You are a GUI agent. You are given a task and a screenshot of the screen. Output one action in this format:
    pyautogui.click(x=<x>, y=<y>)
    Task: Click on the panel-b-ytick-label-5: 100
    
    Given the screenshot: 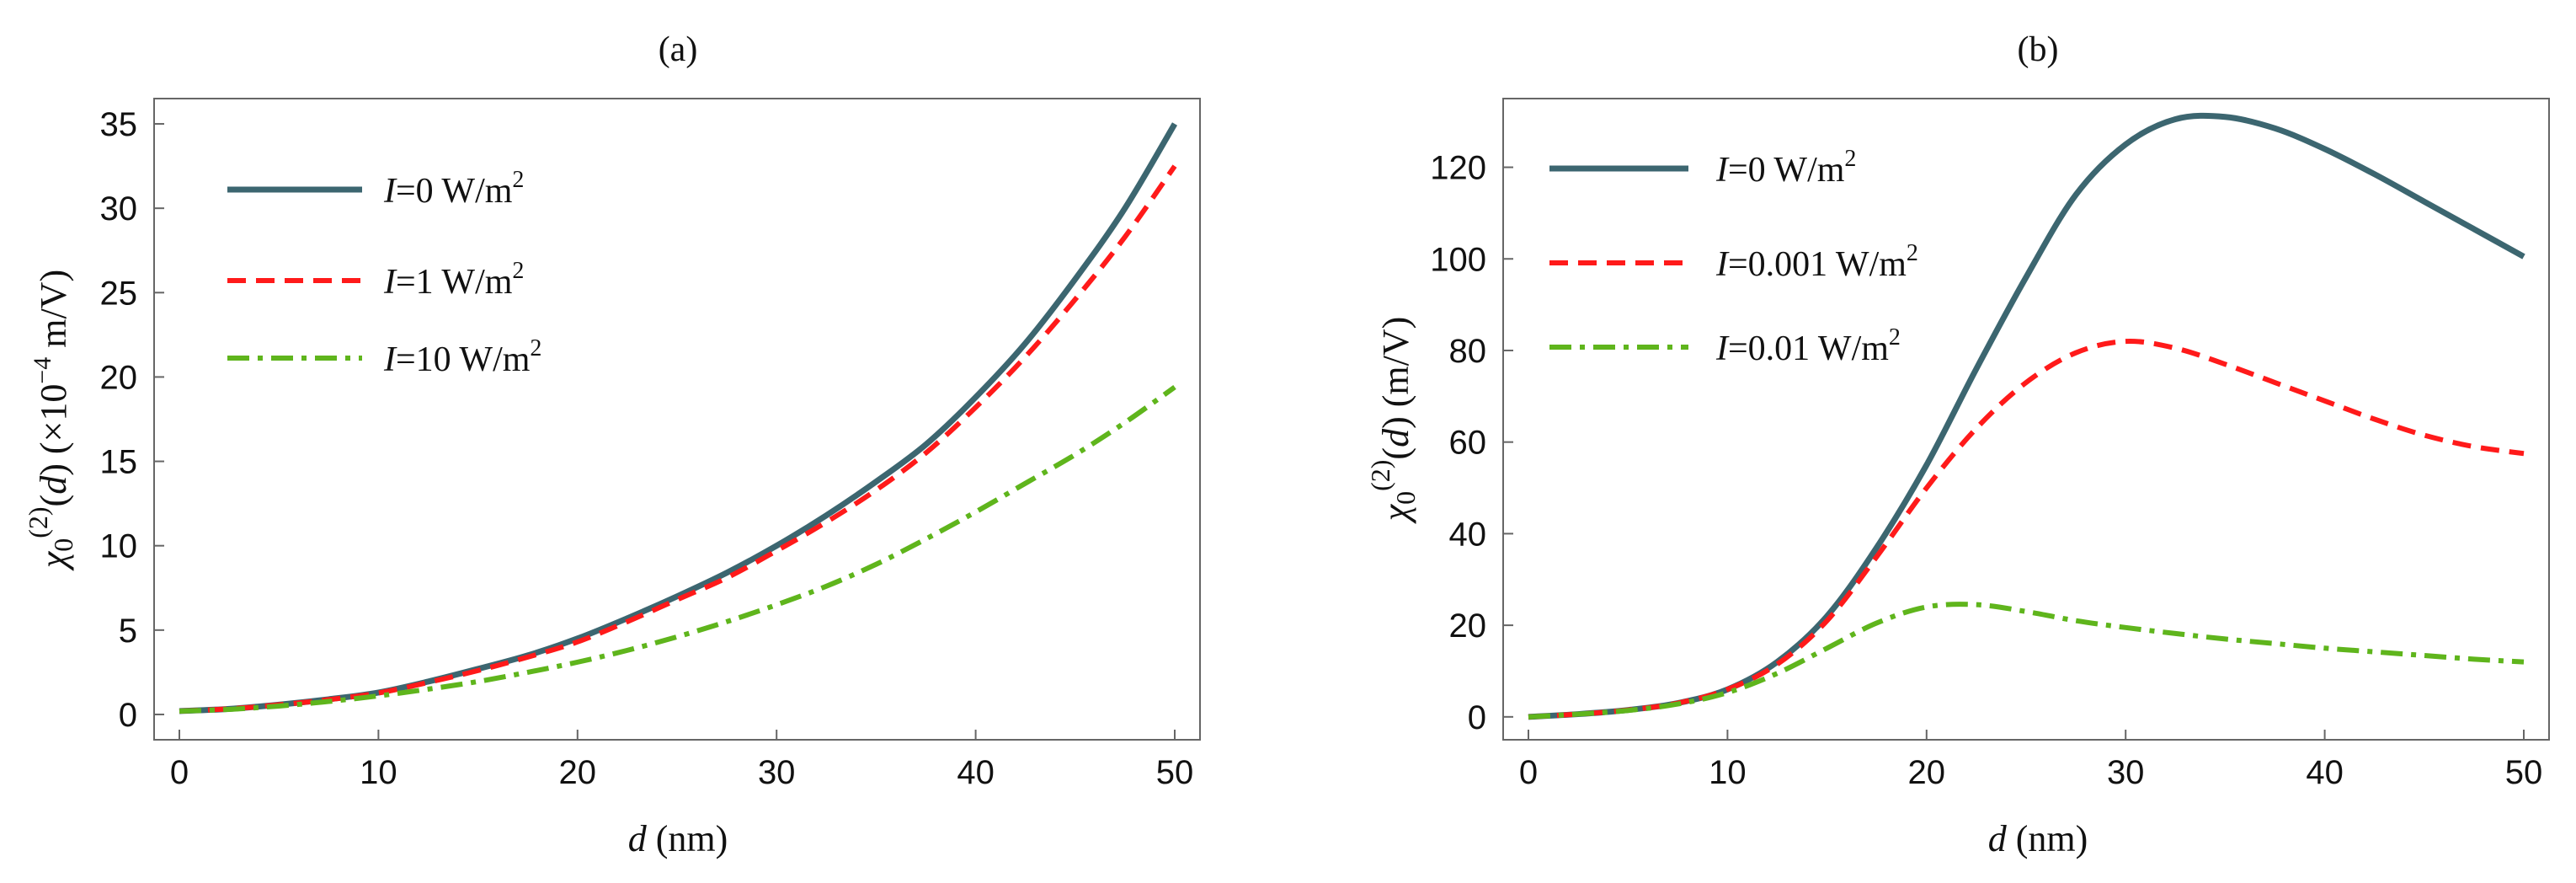 What is the action you would take?
    pyautogui.click(x=1458, y=259)
    